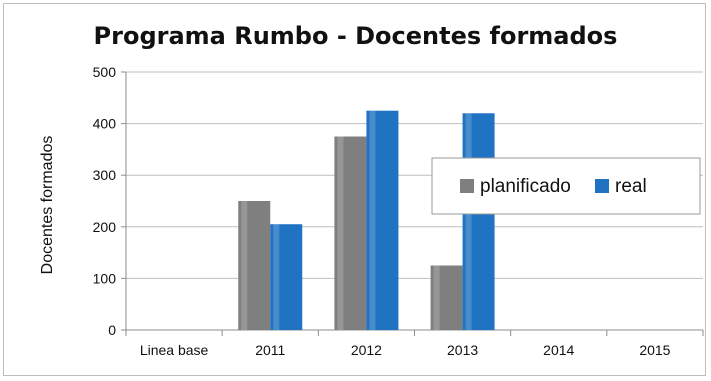 The height and width of the screenshot is (381, 711). Describe the element at coordinates (631, 186) in the screenshot. I see `legend-label-real: real` at that location.